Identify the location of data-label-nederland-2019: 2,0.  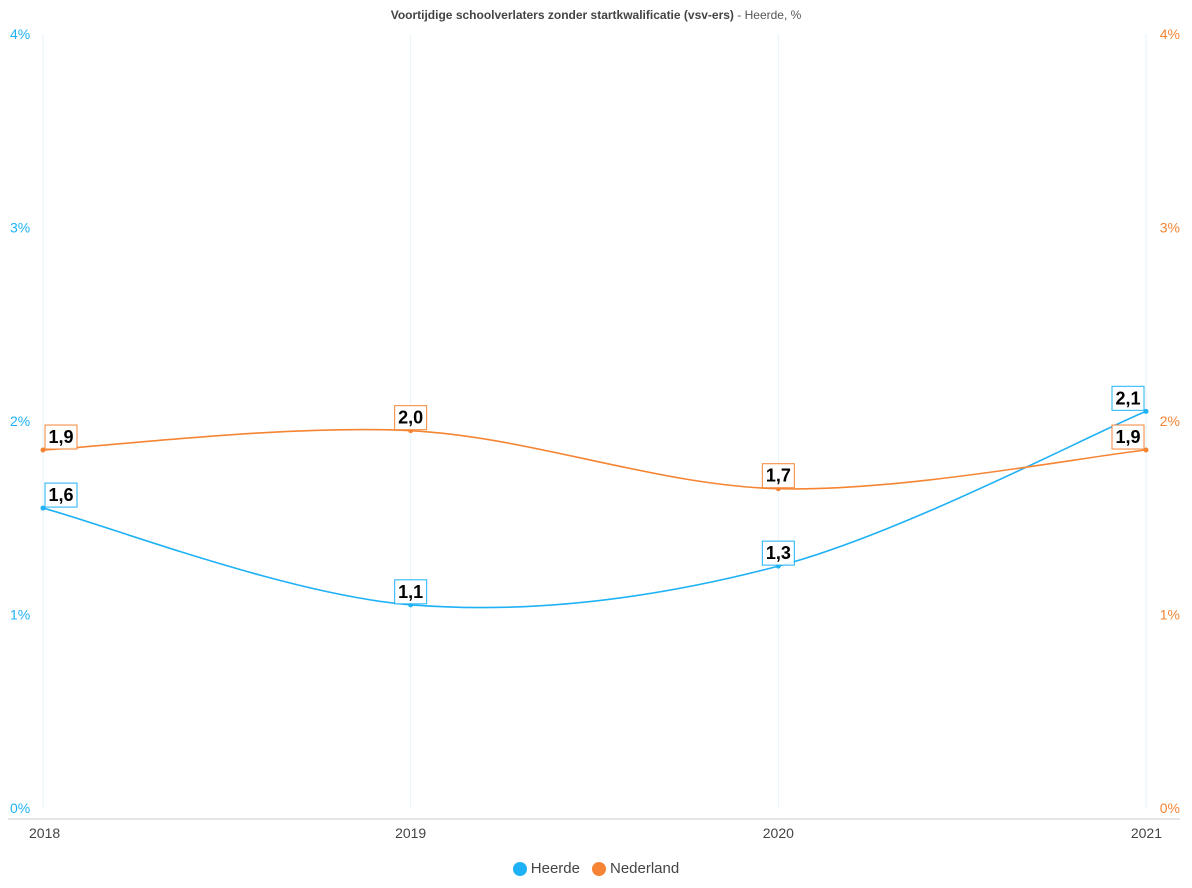
(410, 418).